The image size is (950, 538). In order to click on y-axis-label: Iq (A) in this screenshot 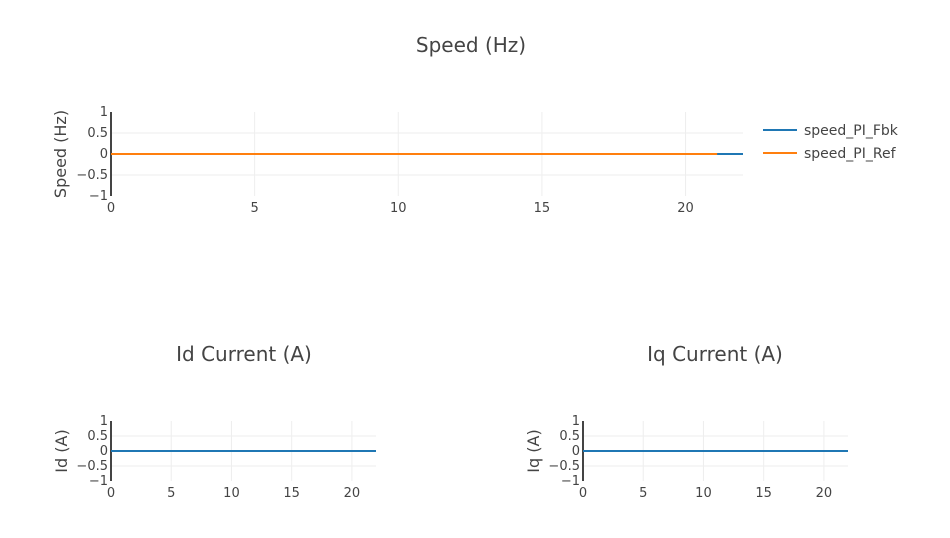, I will do `click(533, 450)`.